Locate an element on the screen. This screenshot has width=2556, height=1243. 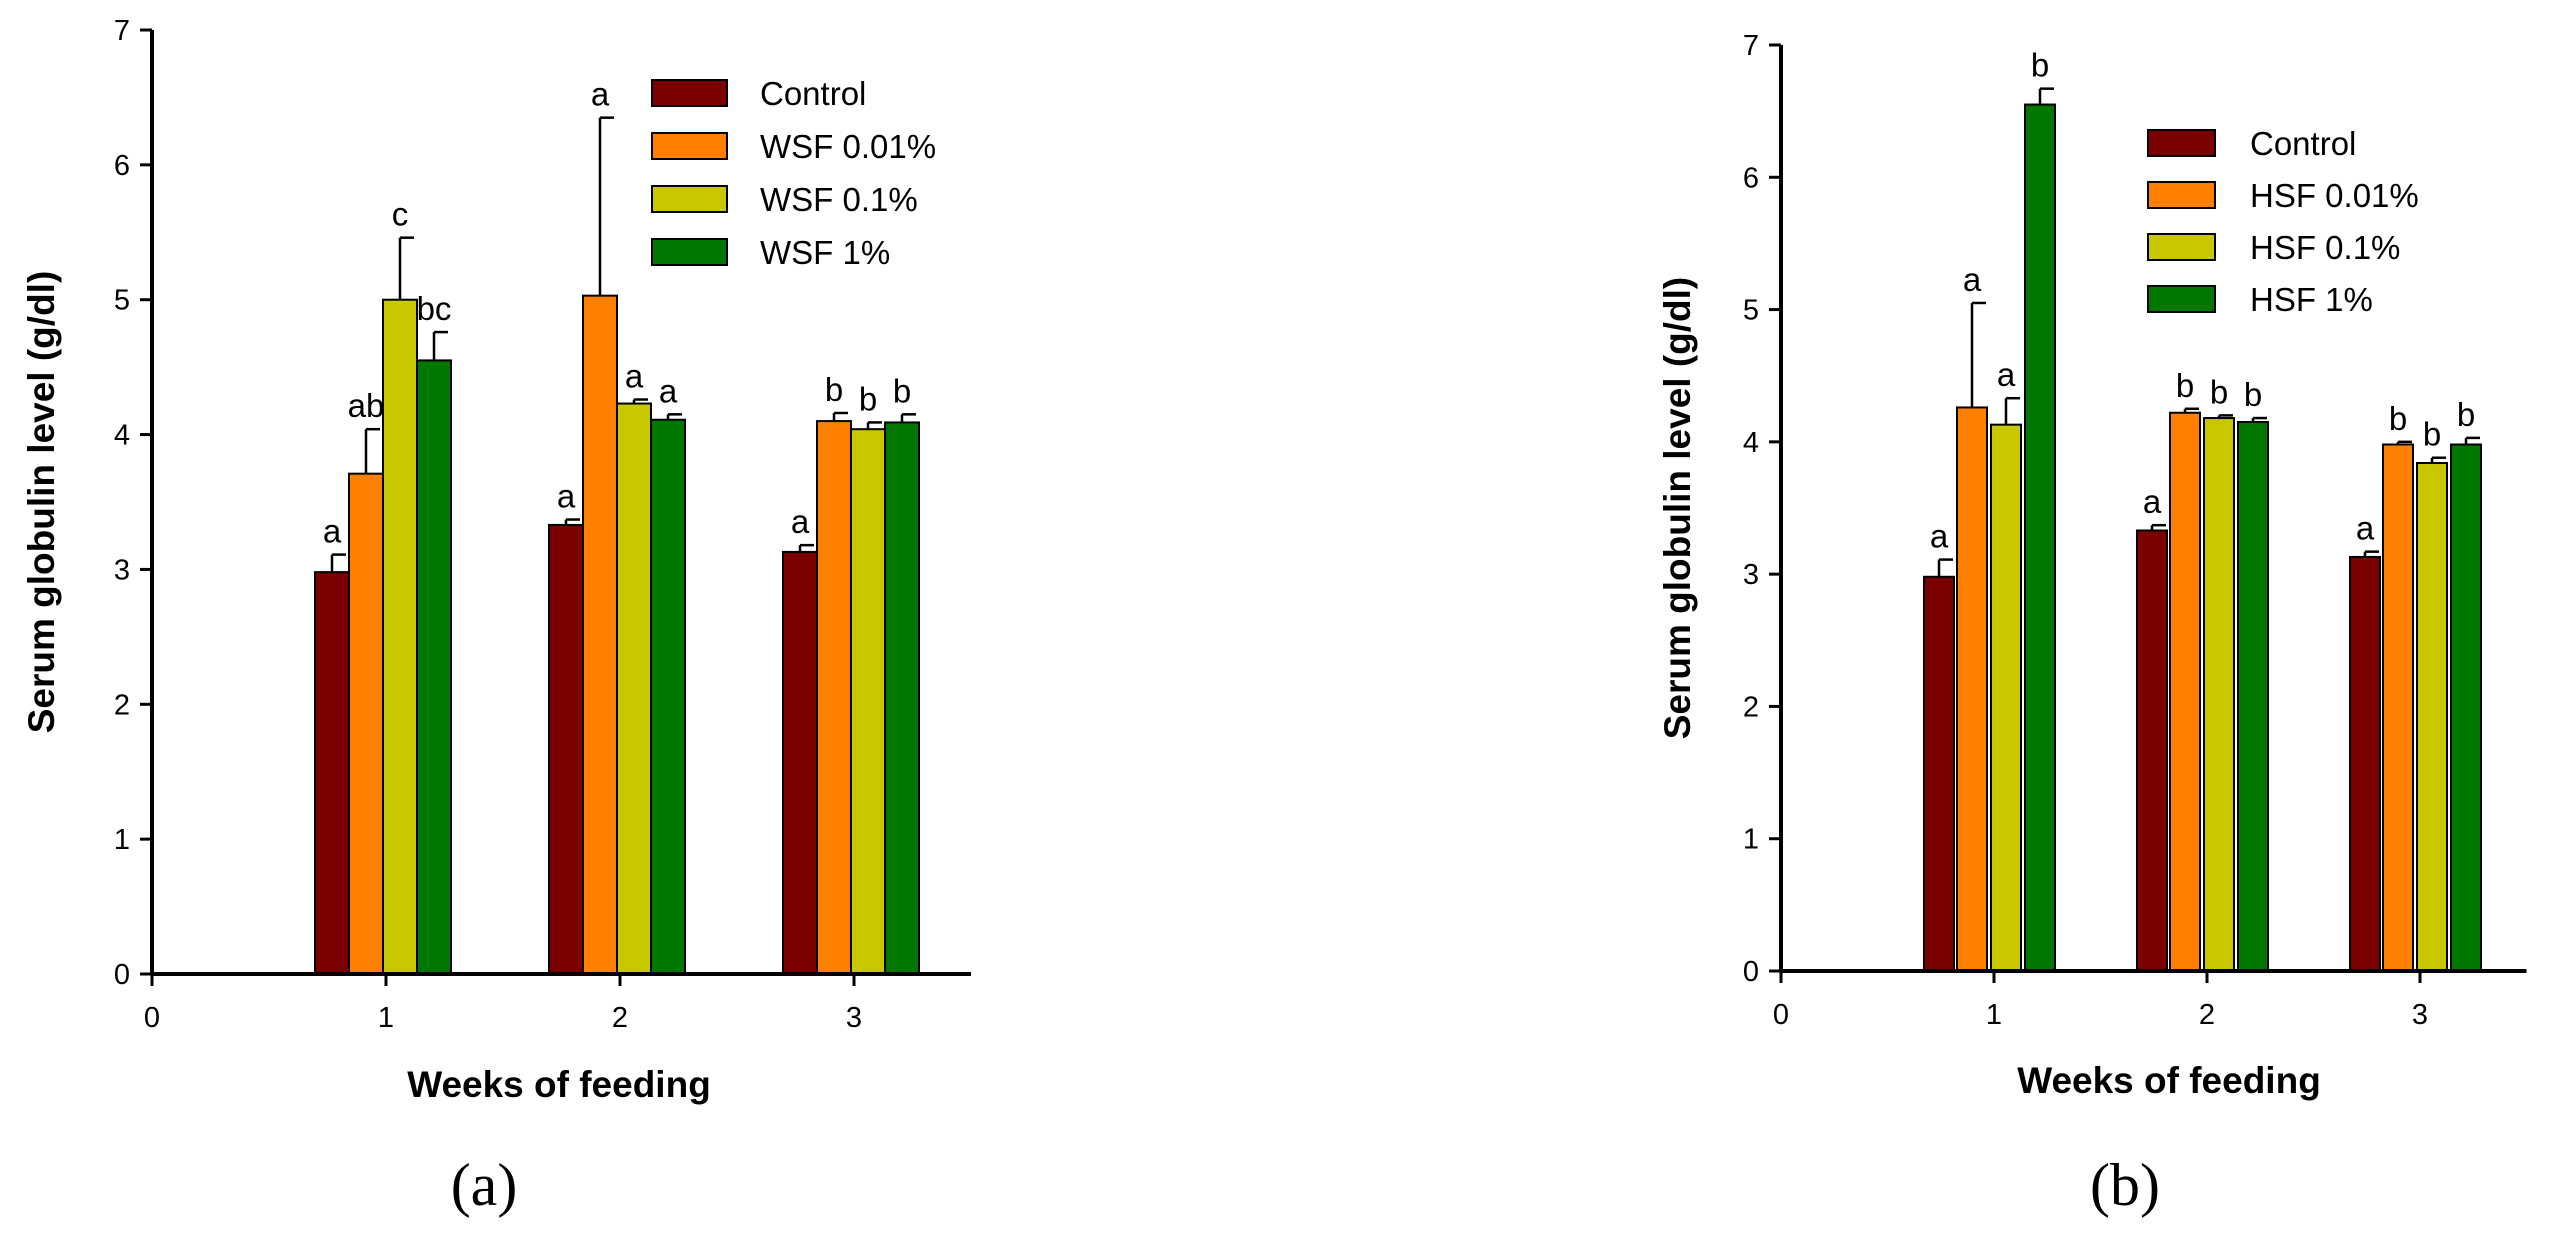
legend: Control WSF 0.01% WSF 0.1% WSF 1% is located at coordinates (793, 173).